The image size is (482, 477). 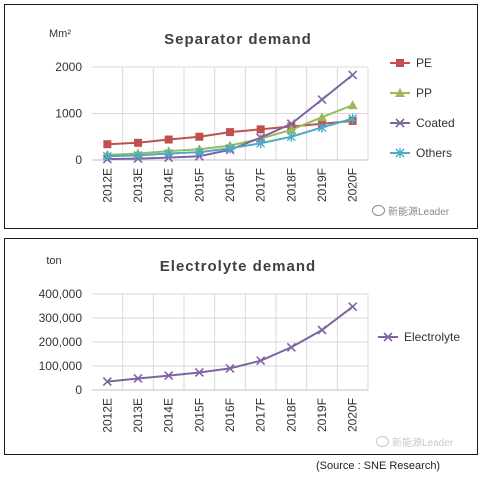 I want to click on legend-entry: Coated, so click(x=422, y=123).